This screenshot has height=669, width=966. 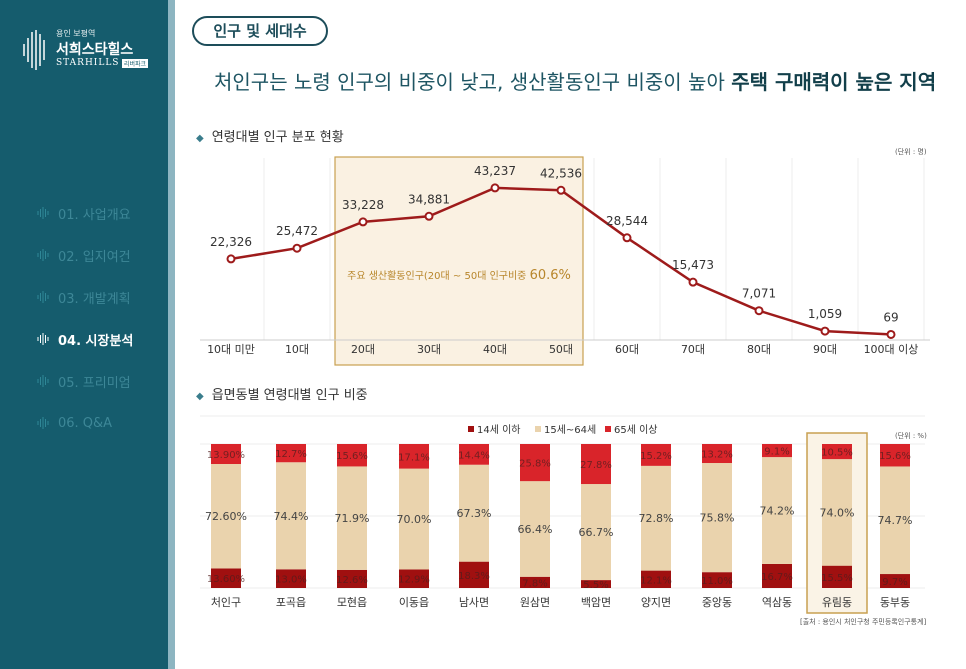 What do you see at coordinates (429, 349) in the screenshot?
I see `x-tick-label: 30대` at bounding box center [429, 349].